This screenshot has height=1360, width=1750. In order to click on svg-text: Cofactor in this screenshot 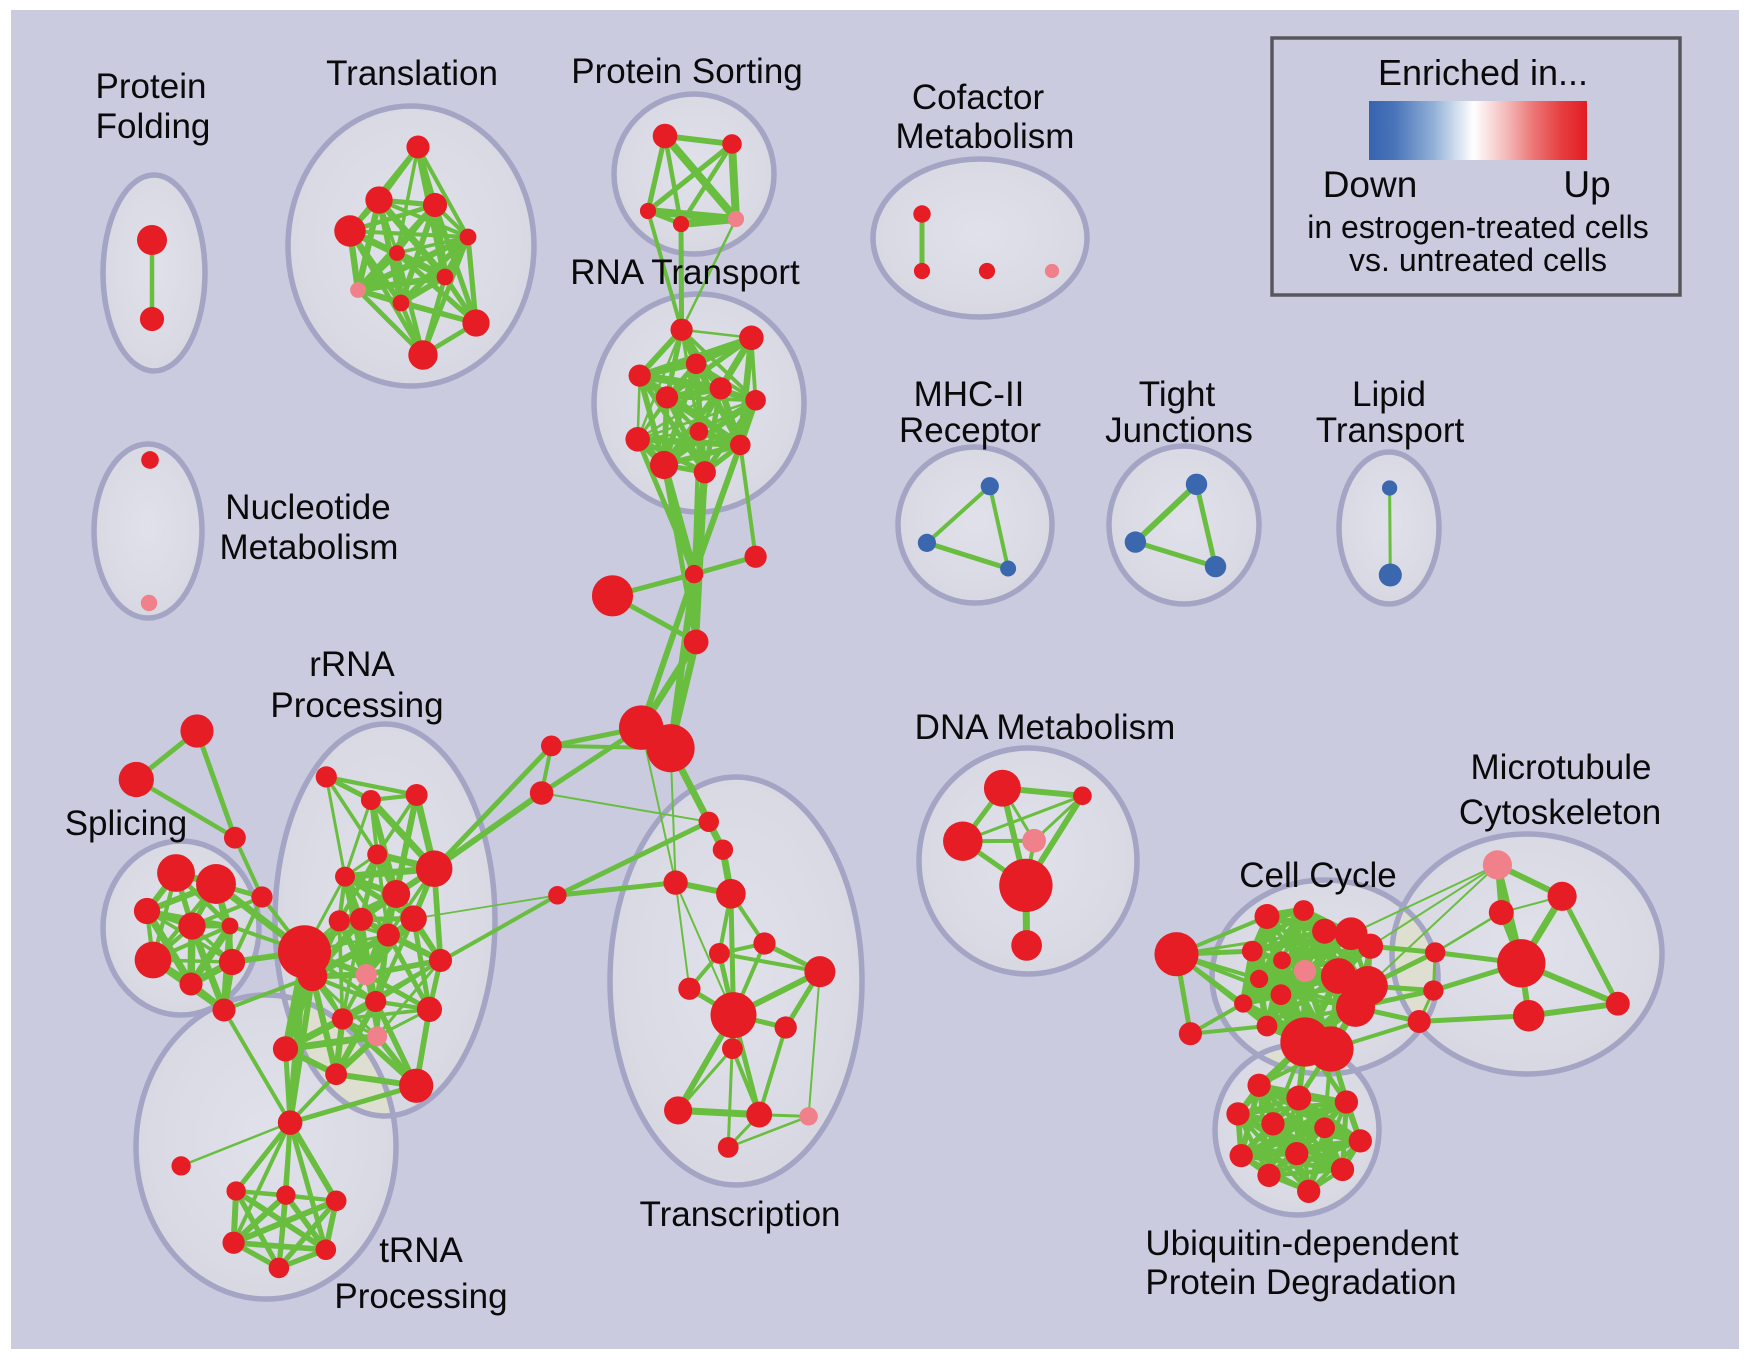, I will do `click(978, 97)`.